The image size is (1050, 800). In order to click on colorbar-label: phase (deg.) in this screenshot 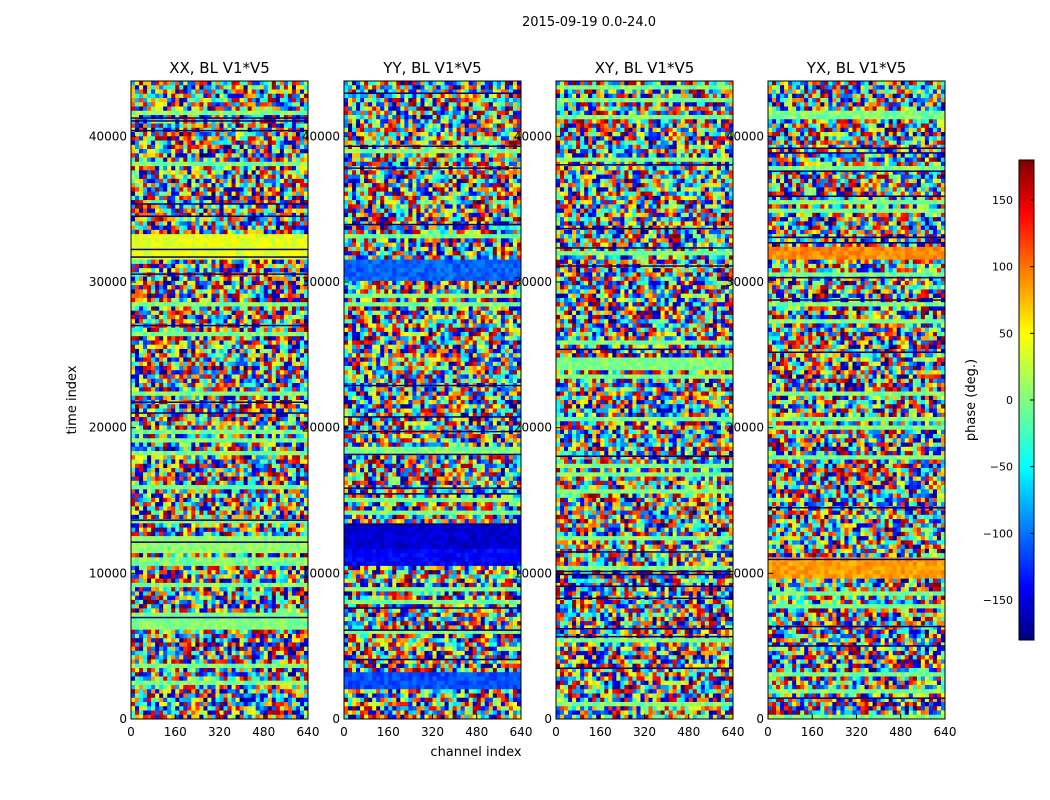, I will do `click(971, 400)`.